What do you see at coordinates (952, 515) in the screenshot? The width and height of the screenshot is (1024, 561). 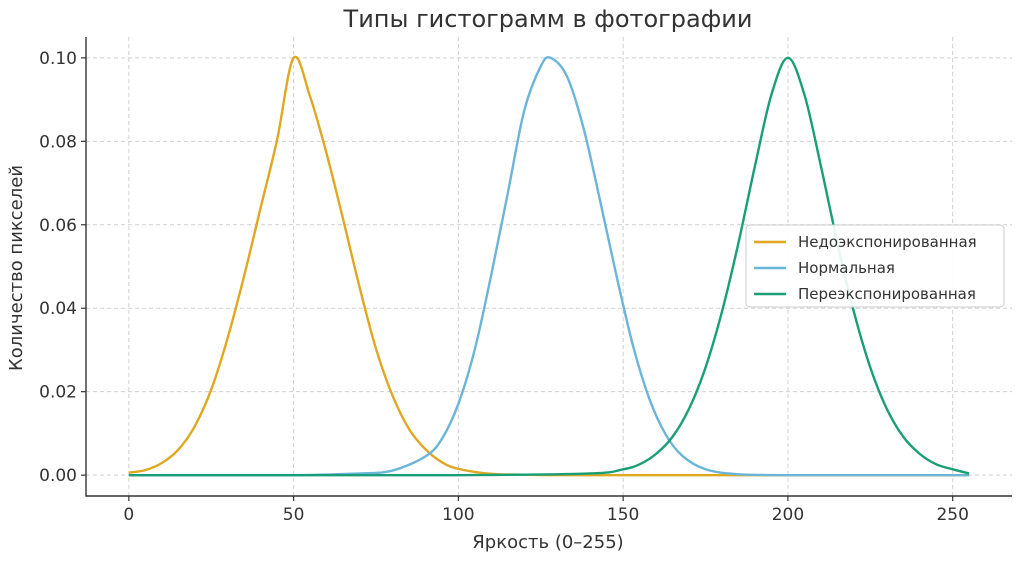 I see `x-tick-label: 250` at bounding box center [952, 515].